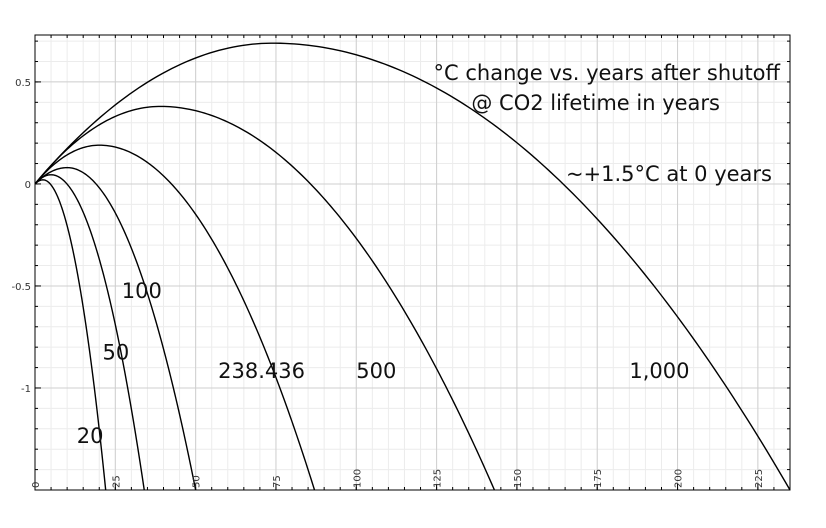  Describe the element at coordinates (598, 478) in the screenshot. I see `x-tick-label: 175` at that location.